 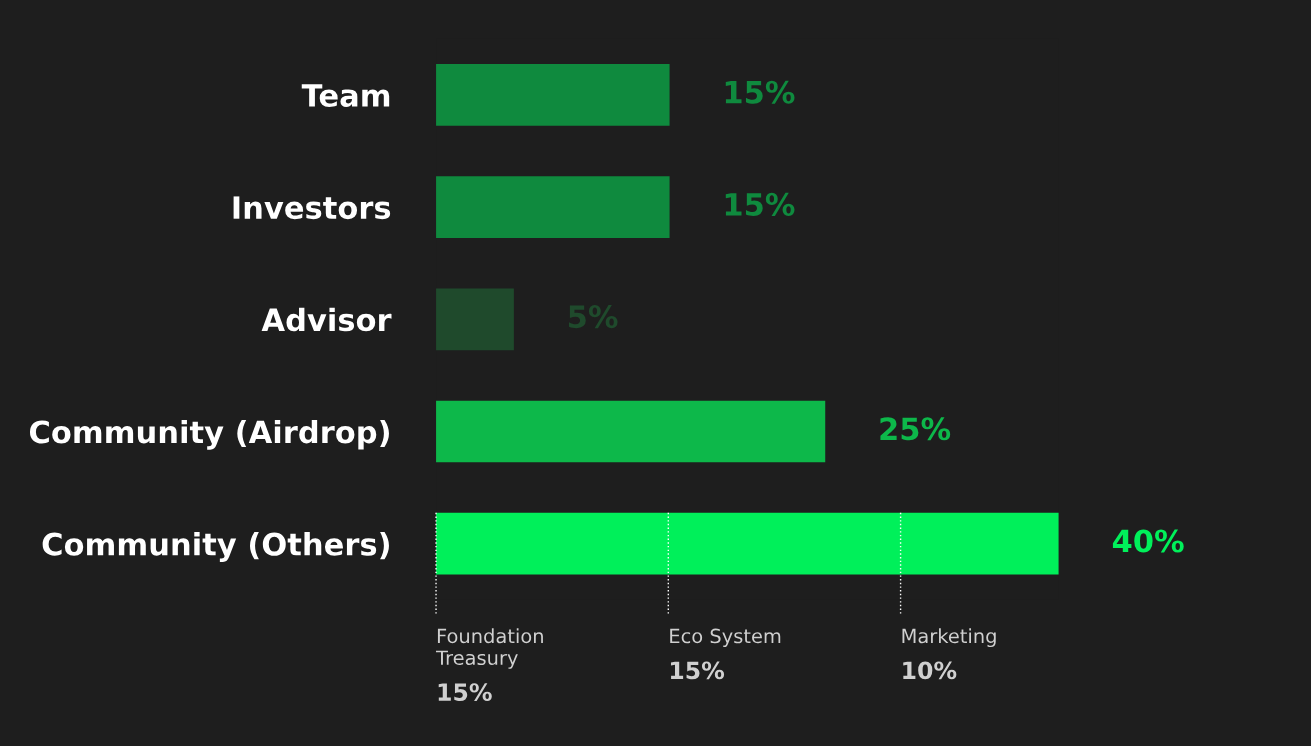 What do you see at coordinates (1148, 541) in the screenshot?
I see `data-label: 40%` at bounding box center [1148, 541].